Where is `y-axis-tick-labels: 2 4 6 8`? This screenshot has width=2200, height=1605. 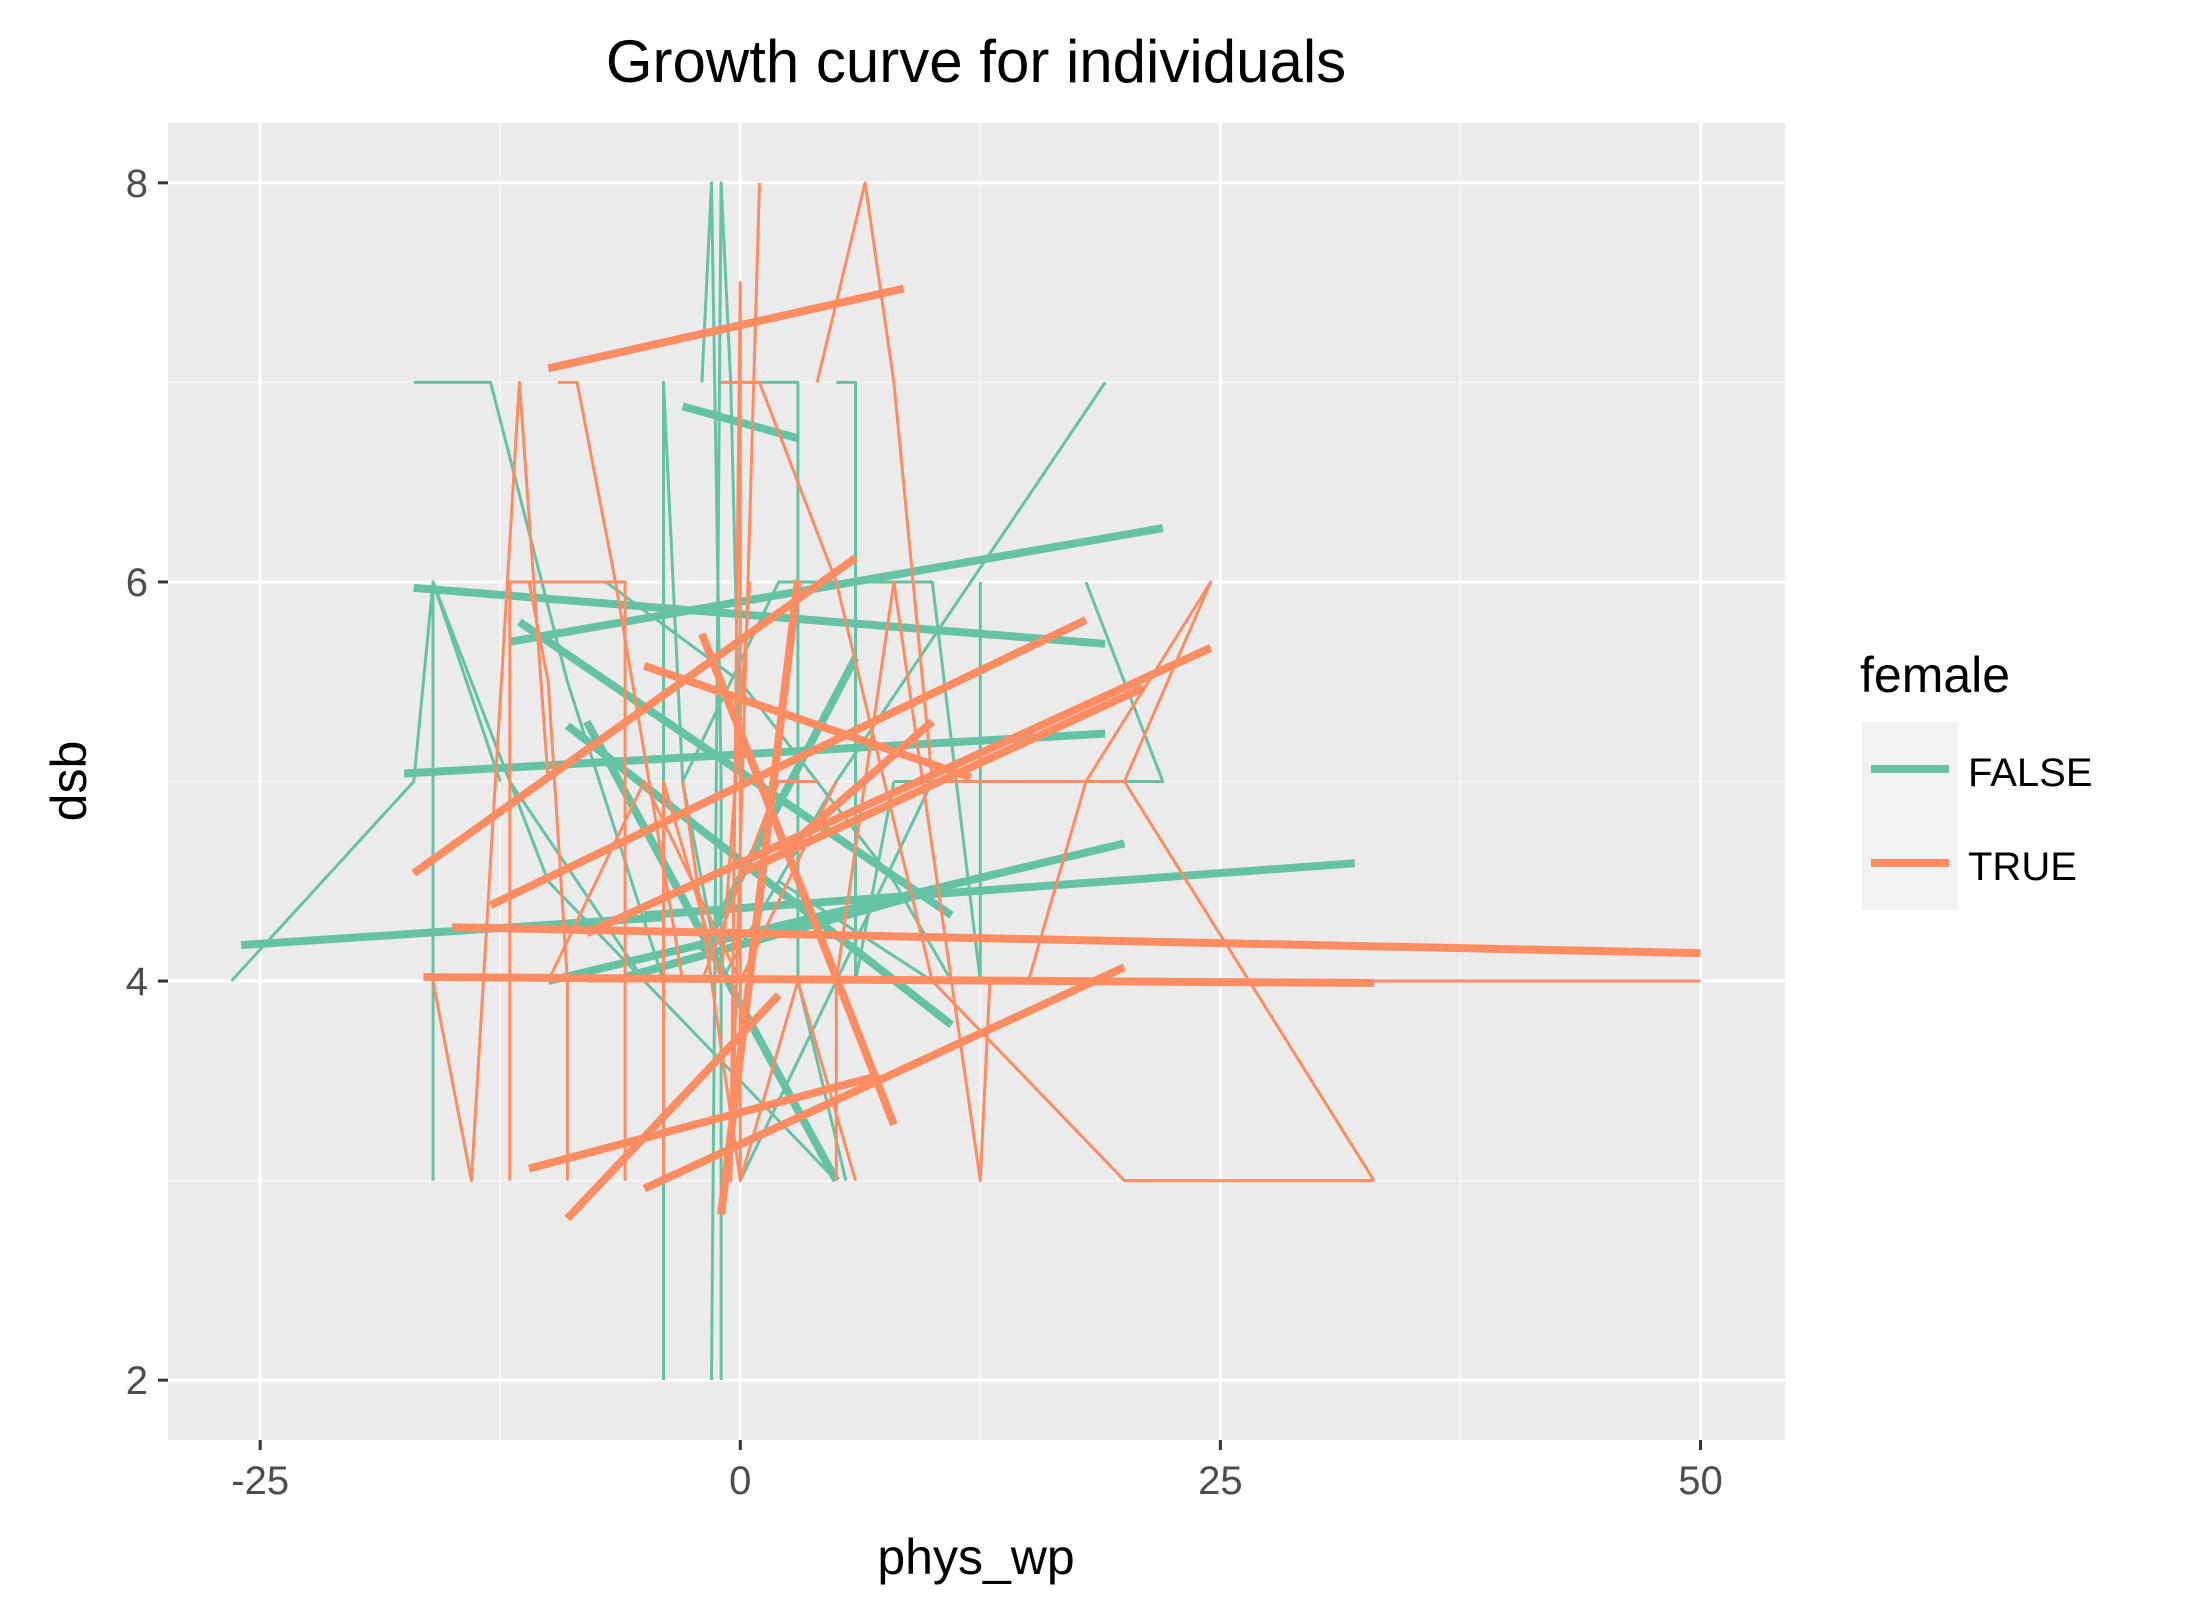 y-axis-tick-labels: 2 4 6 8 is located at coordinates (137, 782).